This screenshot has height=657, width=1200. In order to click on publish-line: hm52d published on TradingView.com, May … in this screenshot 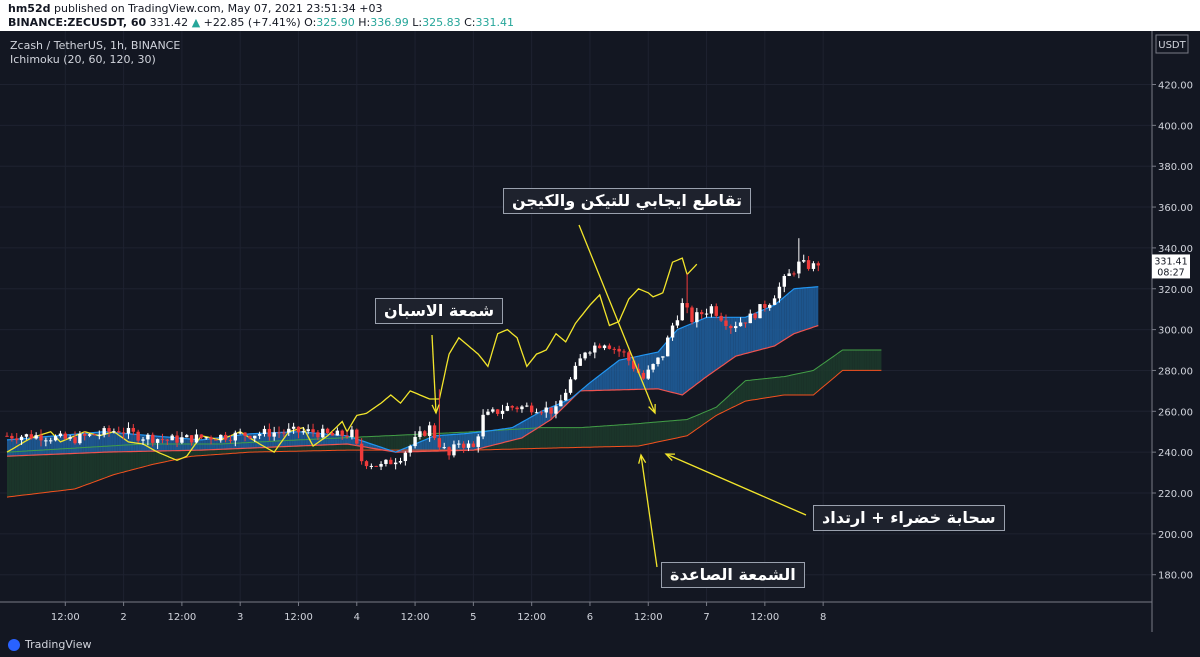, I will do `click(195, 8)`.